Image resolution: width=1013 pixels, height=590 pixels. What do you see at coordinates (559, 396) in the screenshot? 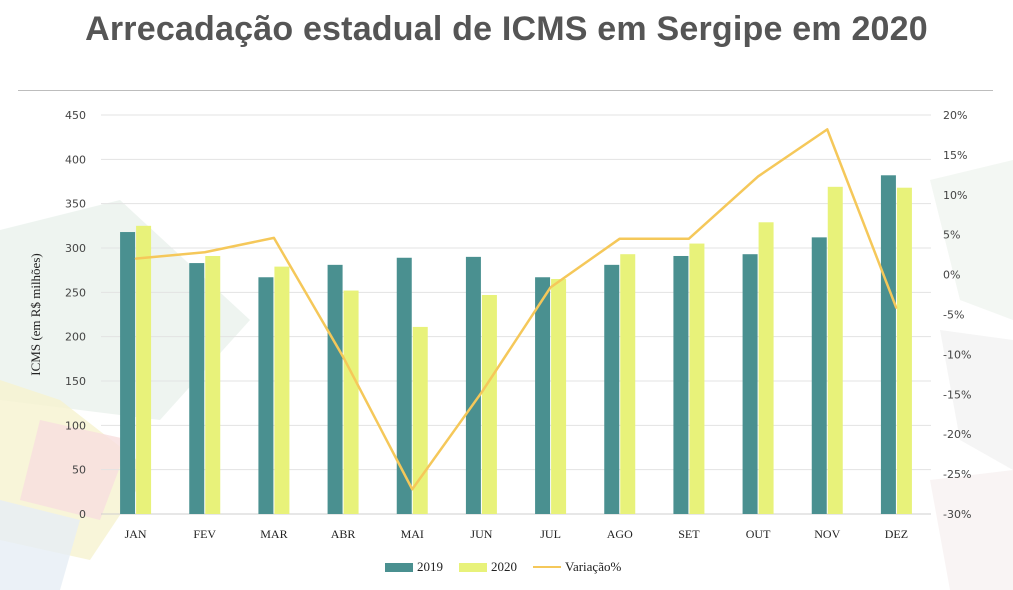
I see `bar-2020-jul` at bounding box center [559, 396].